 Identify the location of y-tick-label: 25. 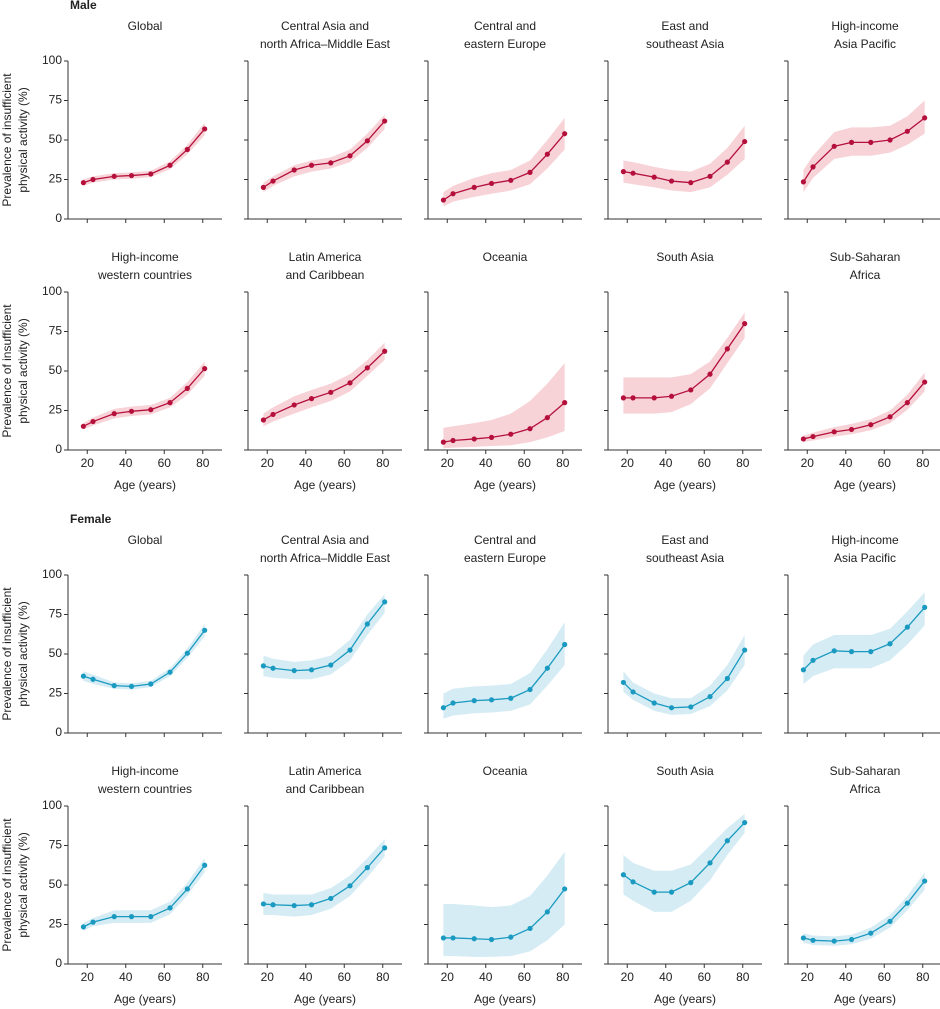
(56, 410).